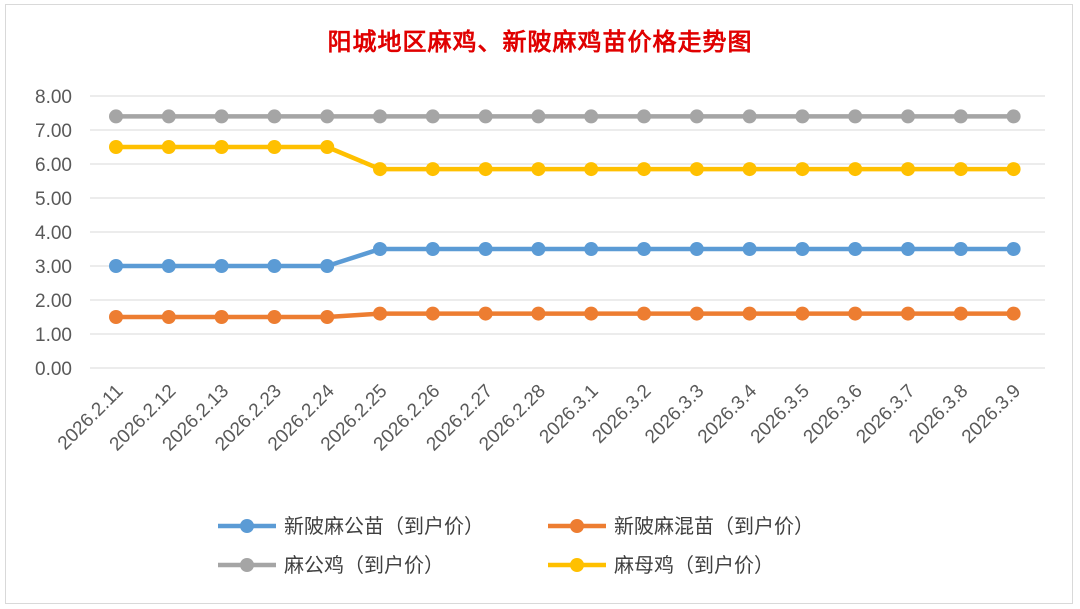  I want to click on legend-item: 麻母鸡（到户价）, so click(661, 565).